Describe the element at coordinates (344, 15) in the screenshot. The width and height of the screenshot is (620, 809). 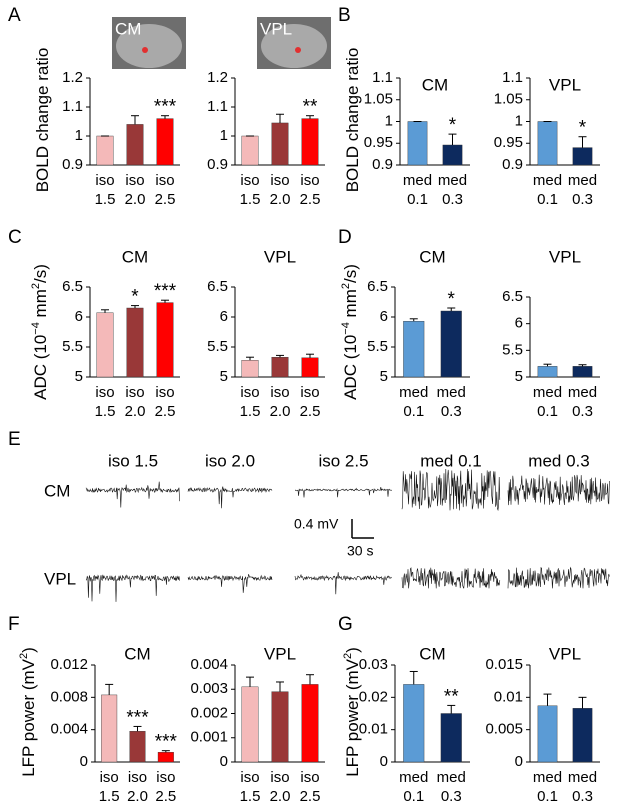
I see `panel-letter: B` at that location.